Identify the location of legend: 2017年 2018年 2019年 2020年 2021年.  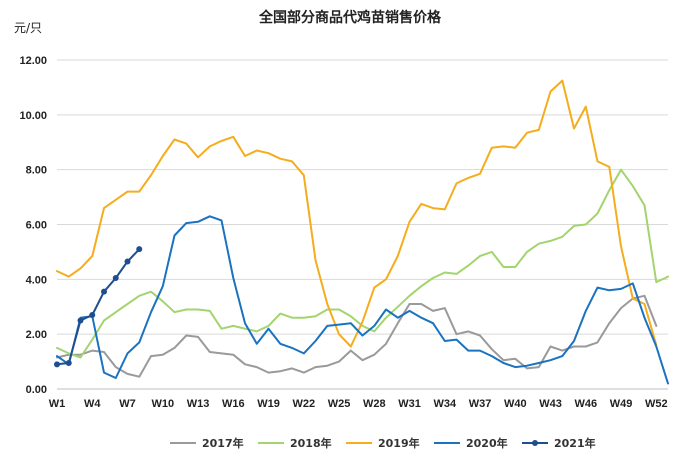
(383, 443).